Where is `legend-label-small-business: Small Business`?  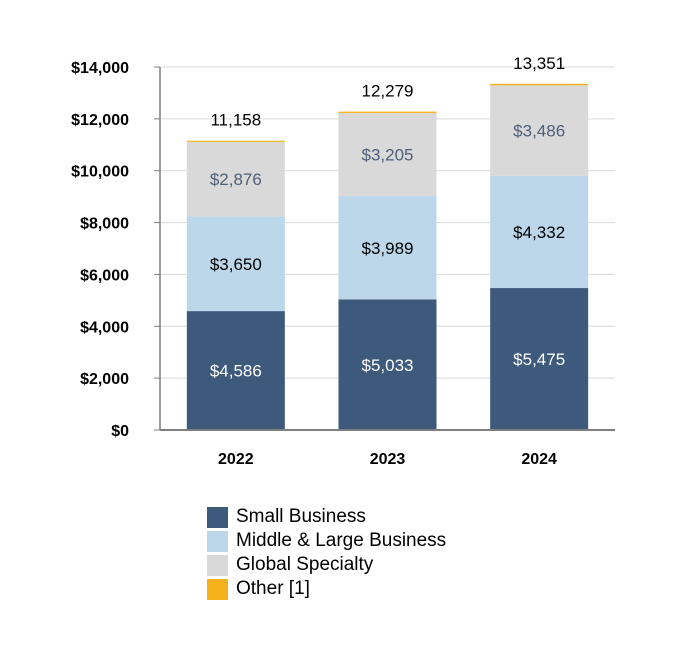
legend-label-small-business: Small Business is located at coordinates (301, 516).